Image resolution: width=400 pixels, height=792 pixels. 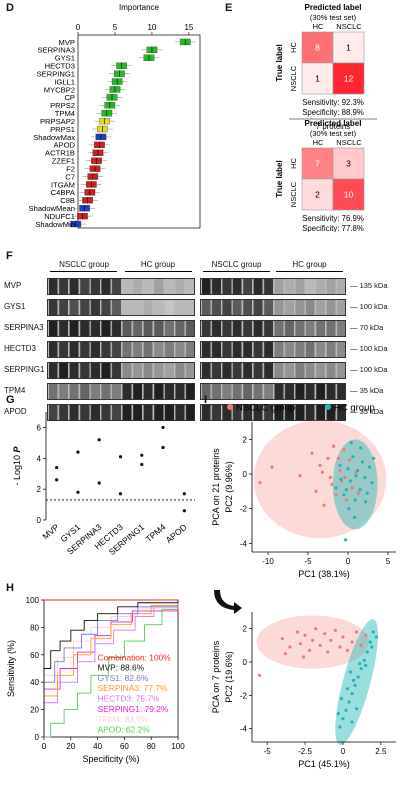 What do you see at coordinates (20, 348) in the screenshot?
I see `blot-row-label: HECTD3` at bounding box center [20, 348].